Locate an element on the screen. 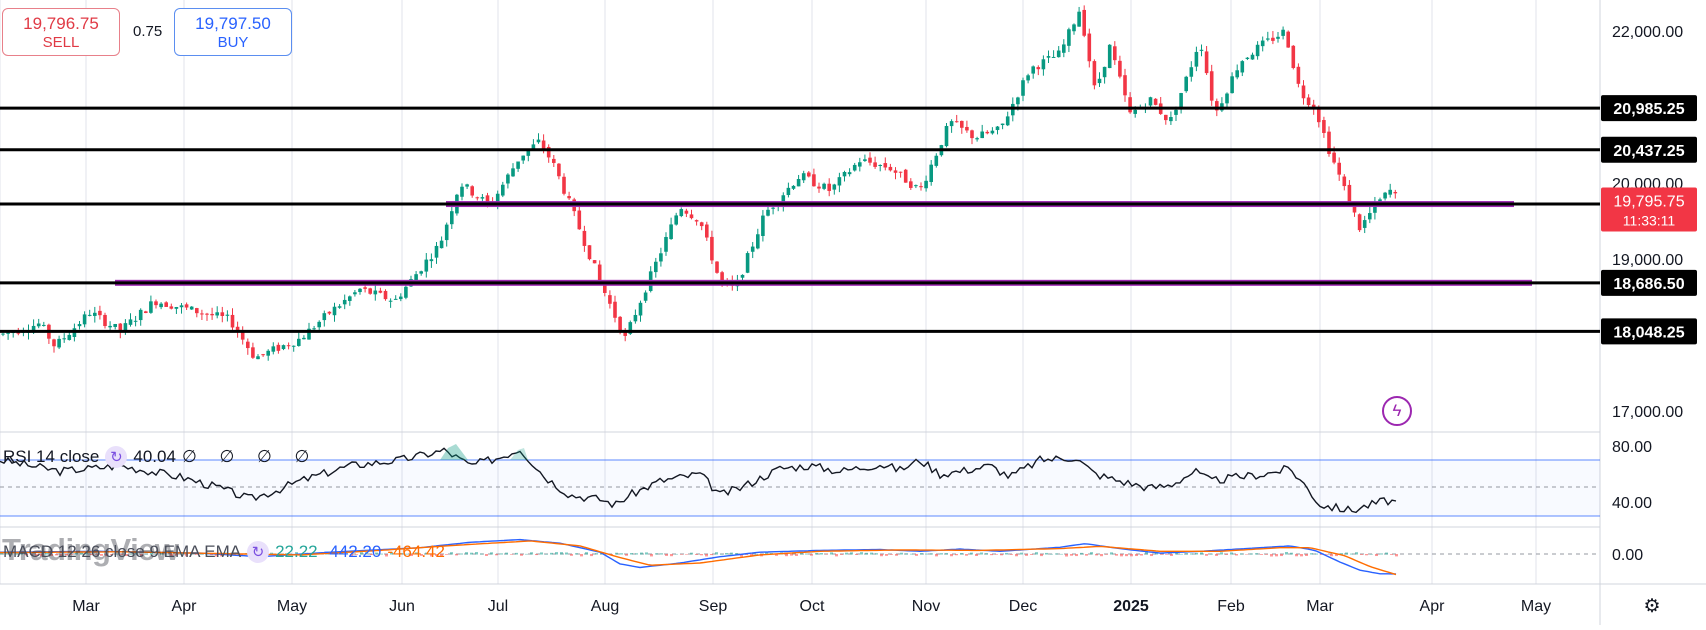  price-tick: 17,000.00 is located at coordinates (1647, 412).